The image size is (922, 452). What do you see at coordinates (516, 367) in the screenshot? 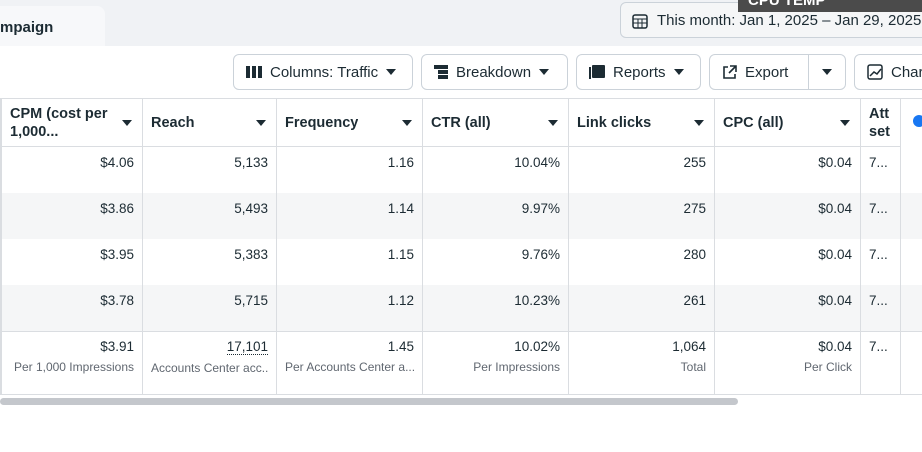
I see `summary-note: Per Impressions` at bounding box center [516, 367].